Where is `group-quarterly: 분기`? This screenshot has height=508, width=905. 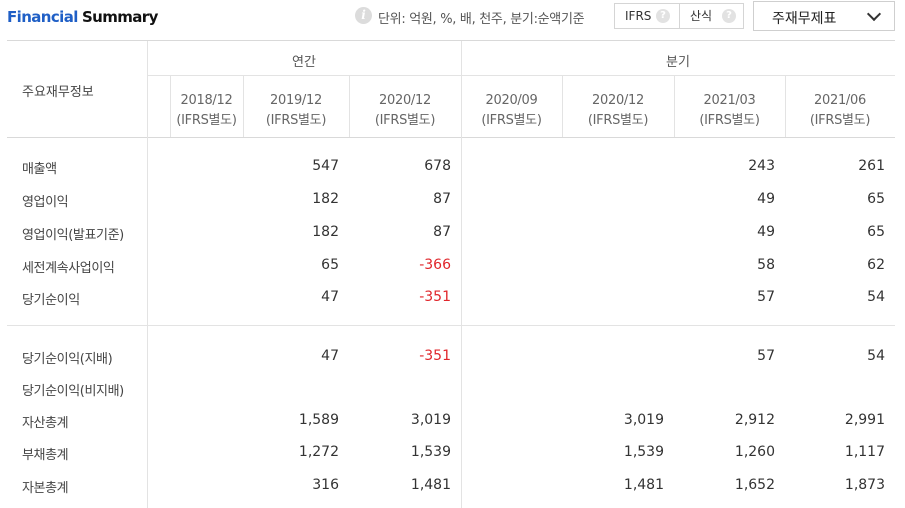
group-quarterly: 분기 is located at coordinates (678, 62).